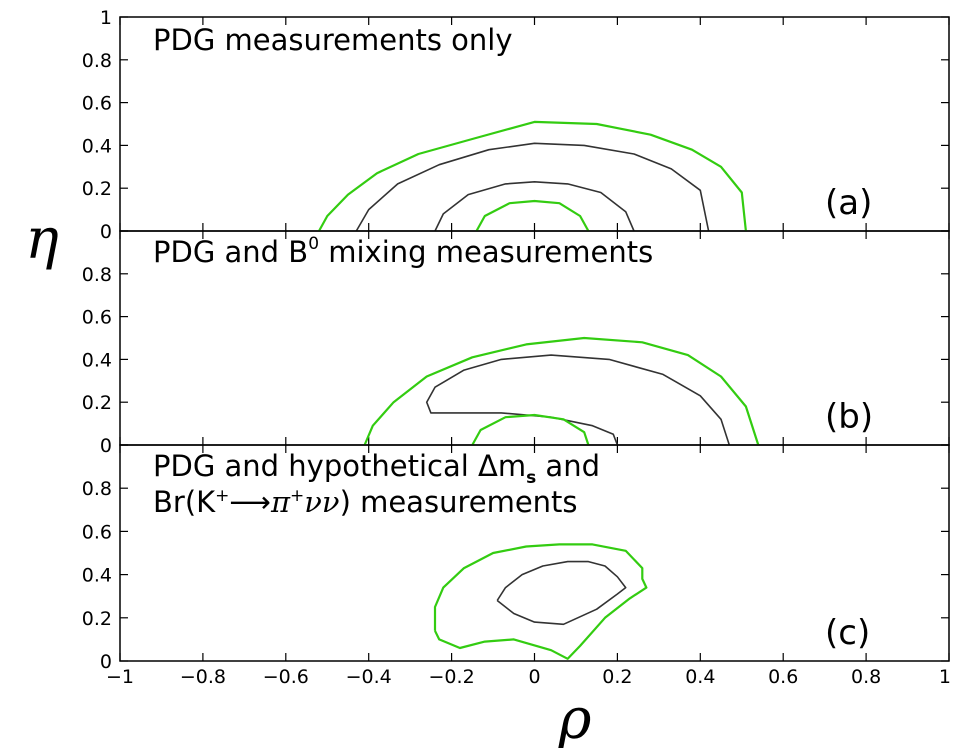  What do you see at coordinates (203, 677) in the screenshot?
I see `x-tick-label: −0.8` at bounding box center [203, 677].